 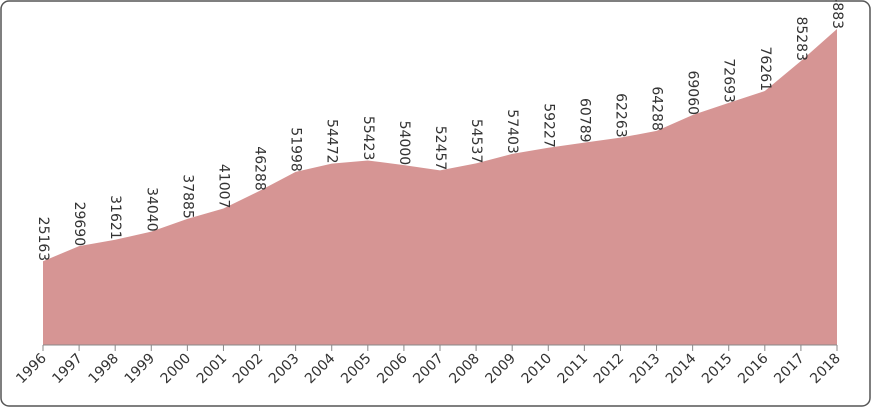 I want to click on value-label: 37885, so click(x=187, y=196).